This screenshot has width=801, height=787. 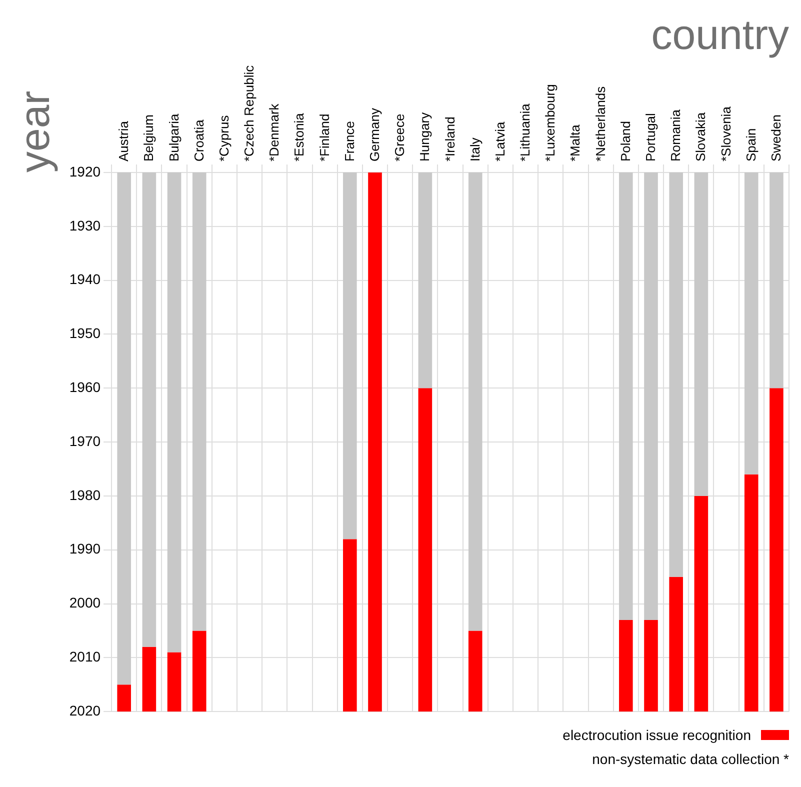 What do you see at coordinates (85, 387) in the screenshot?
I see `y-tick-label: 1960` at bounding box center [85, 387].